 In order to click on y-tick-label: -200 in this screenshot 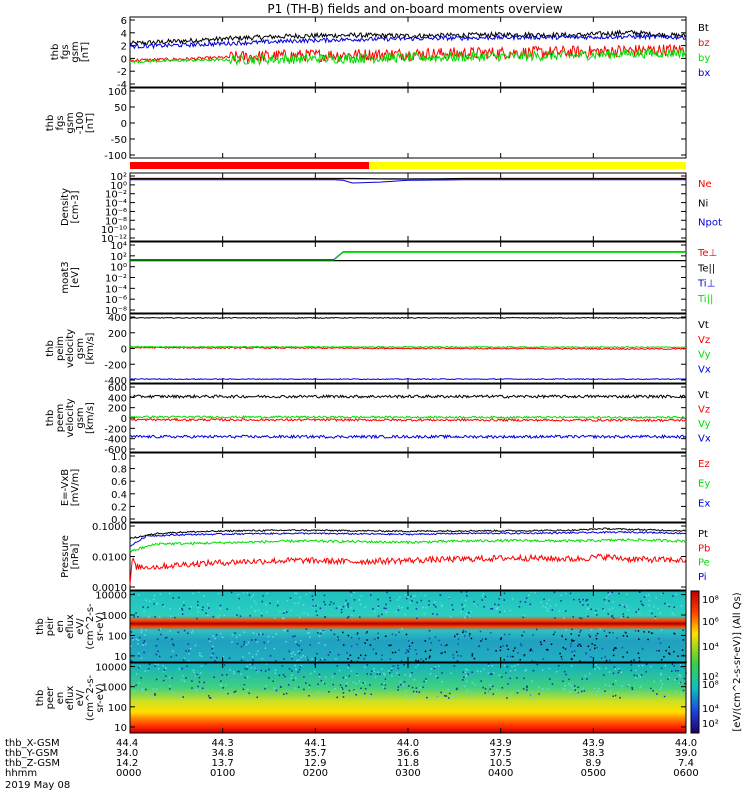, I will do `click(115, 365)`.